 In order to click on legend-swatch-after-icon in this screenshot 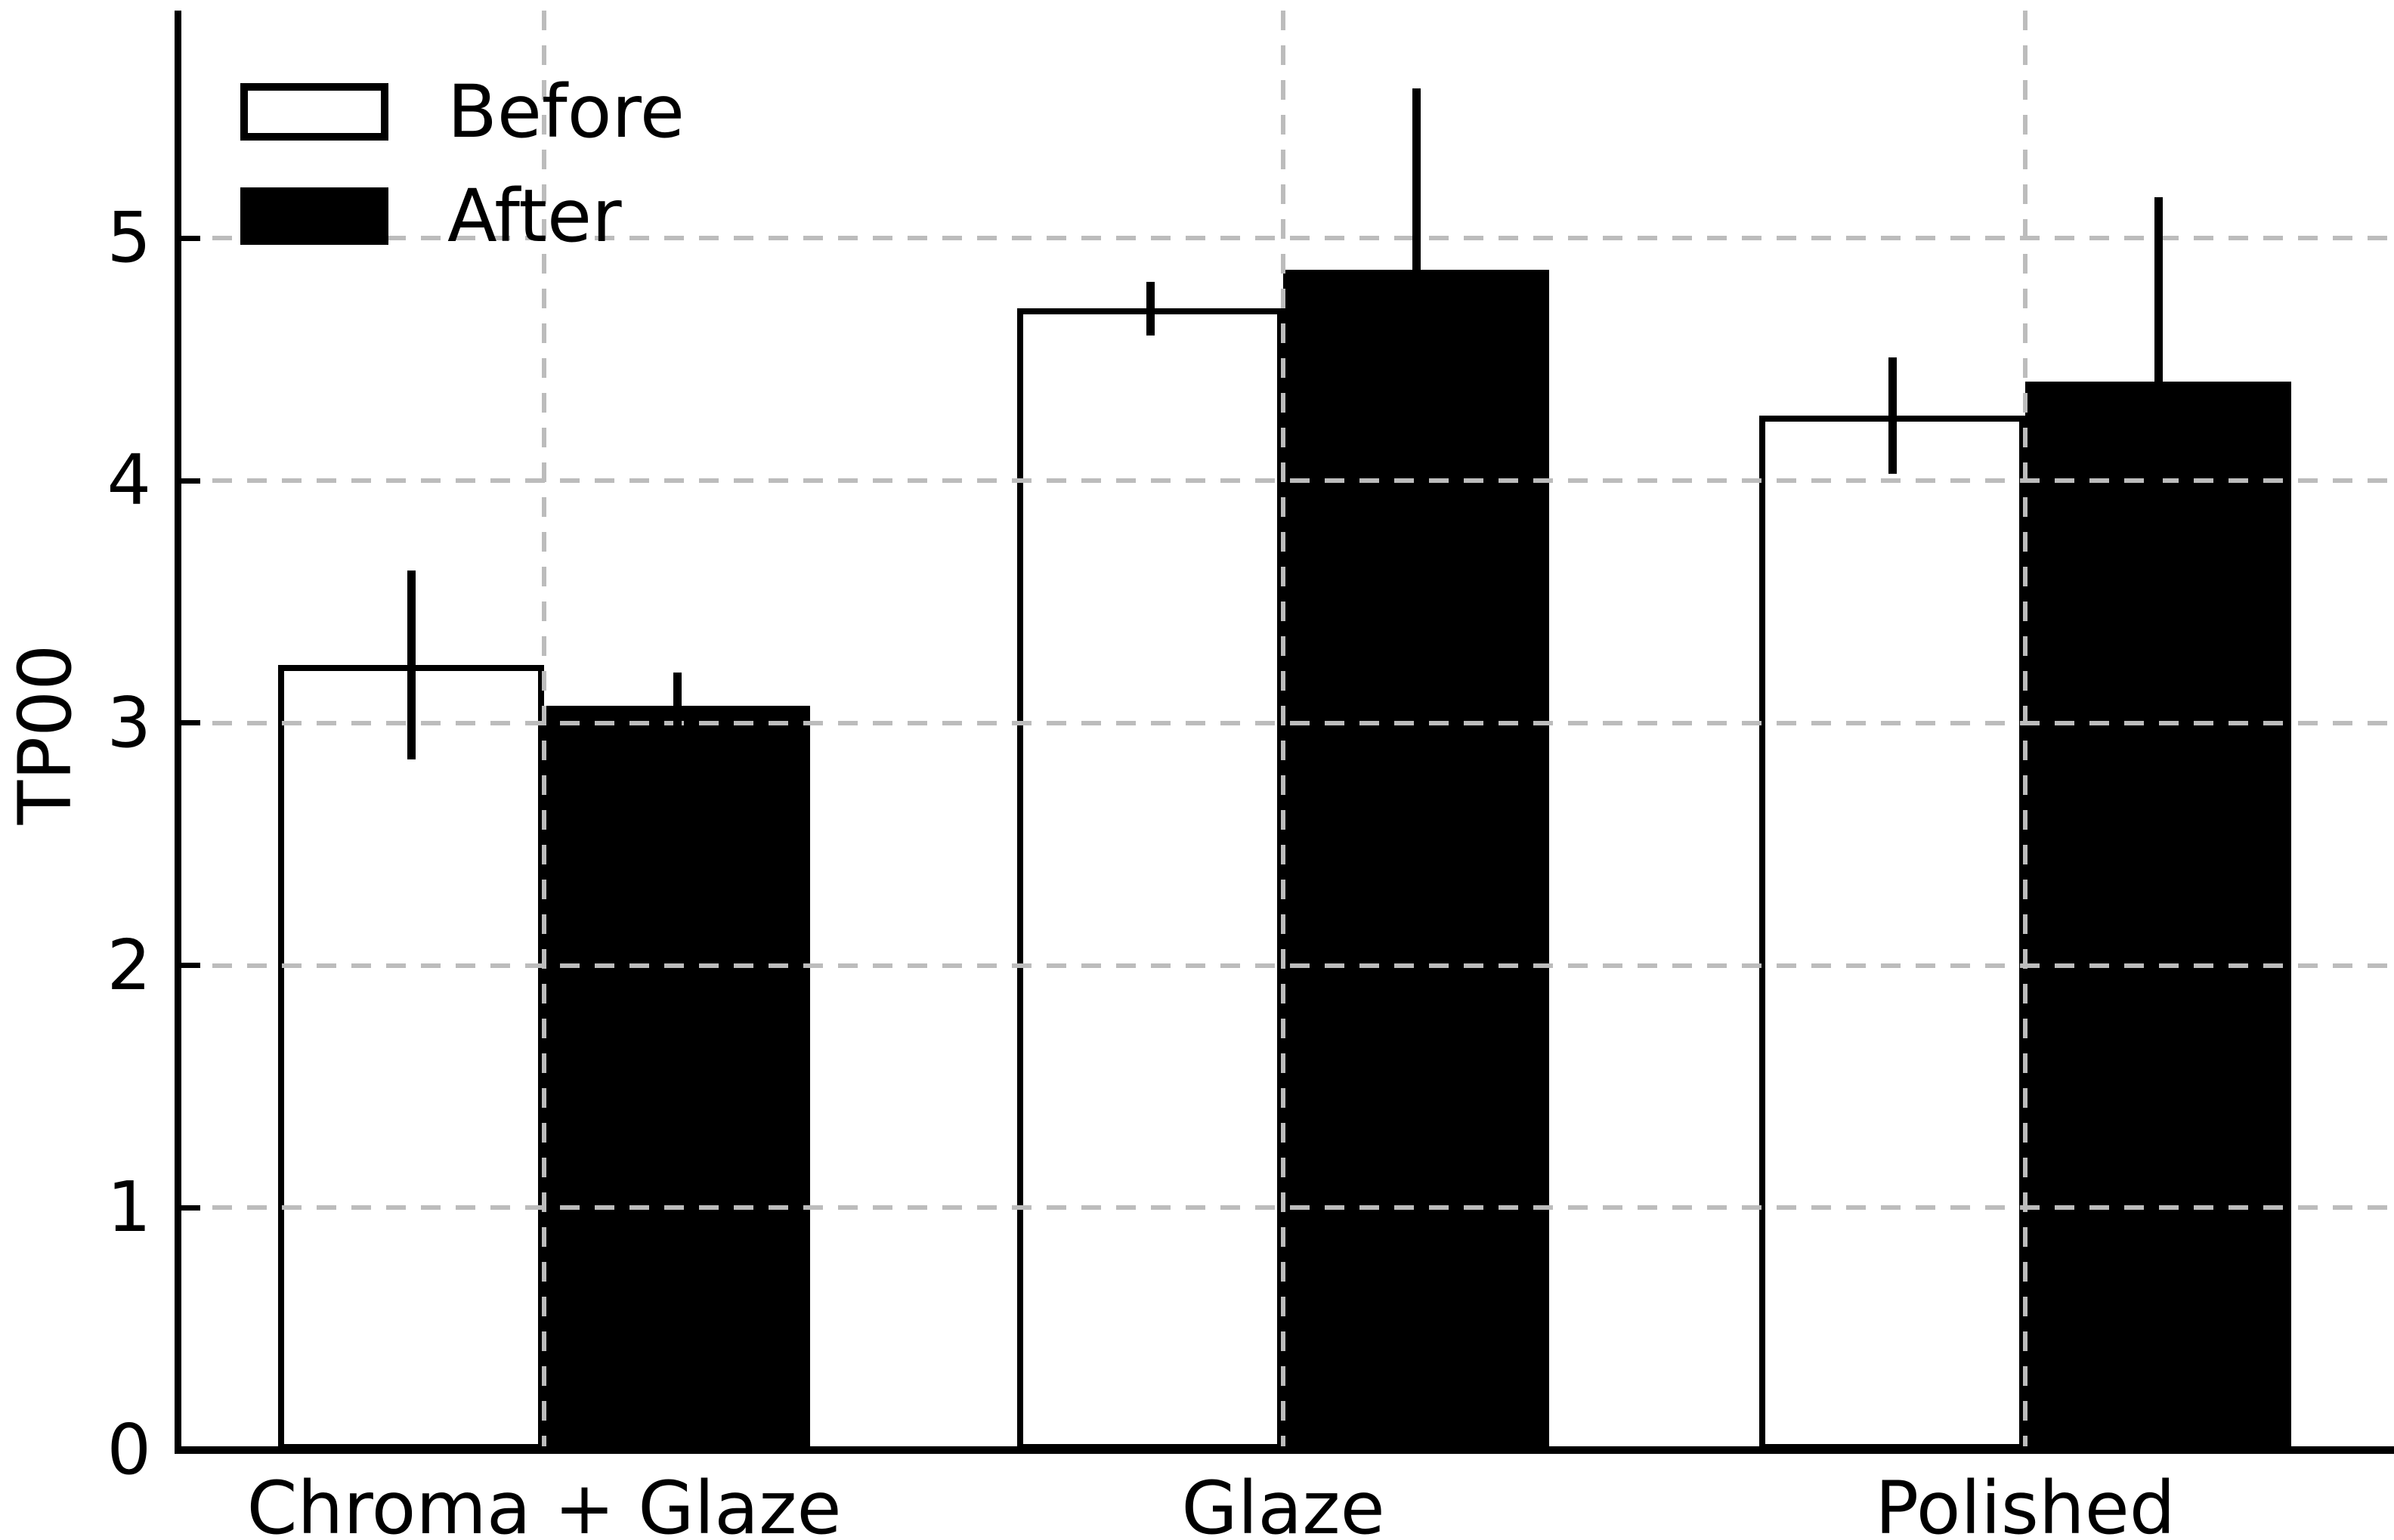, I will do `click(314, 216)`.